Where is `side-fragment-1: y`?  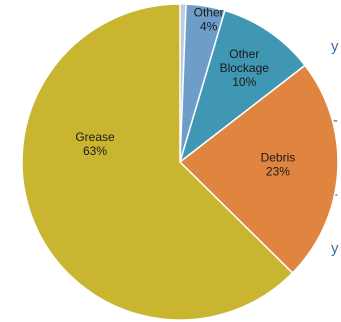 side-fragment-1: y is located at coordinates (335, 46).